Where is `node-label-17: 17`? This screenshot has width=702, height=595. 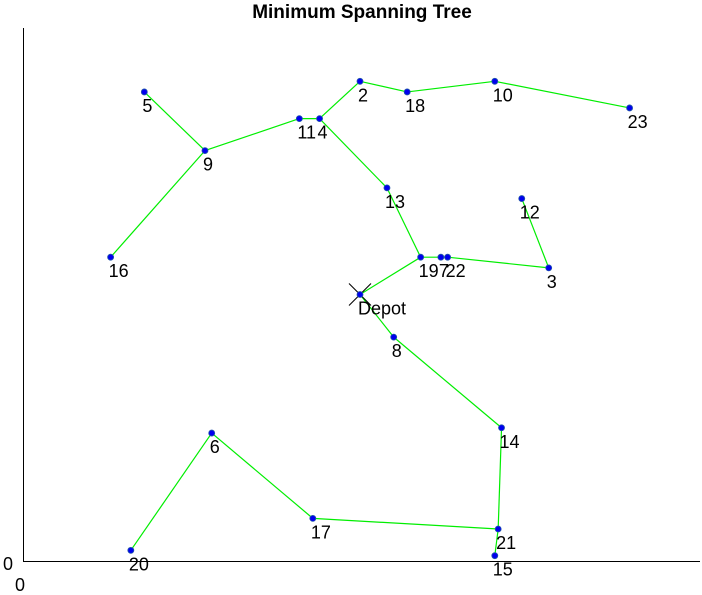 node-label-17: 17 is located at coordinates (321, 532).